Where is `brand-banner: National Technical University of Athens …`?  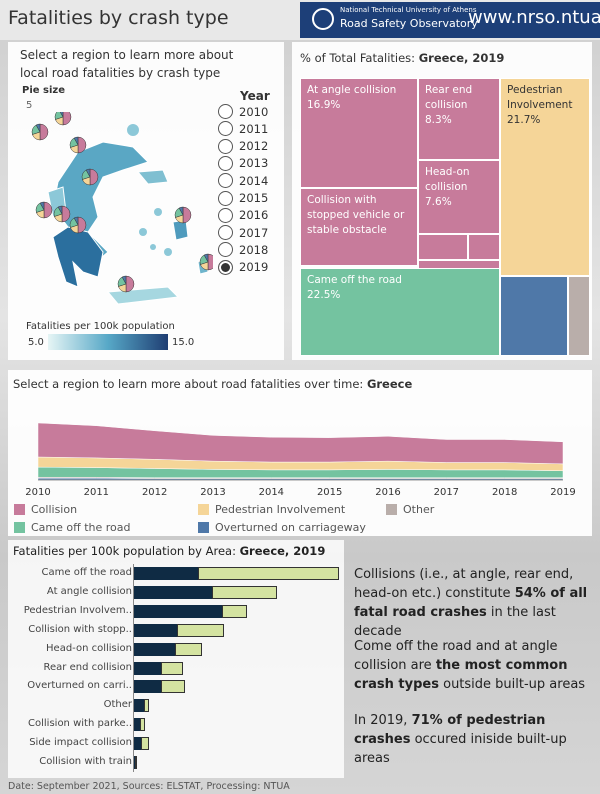 brand-banner: National Technical University of Athens … is located at coordinates (450, 20).